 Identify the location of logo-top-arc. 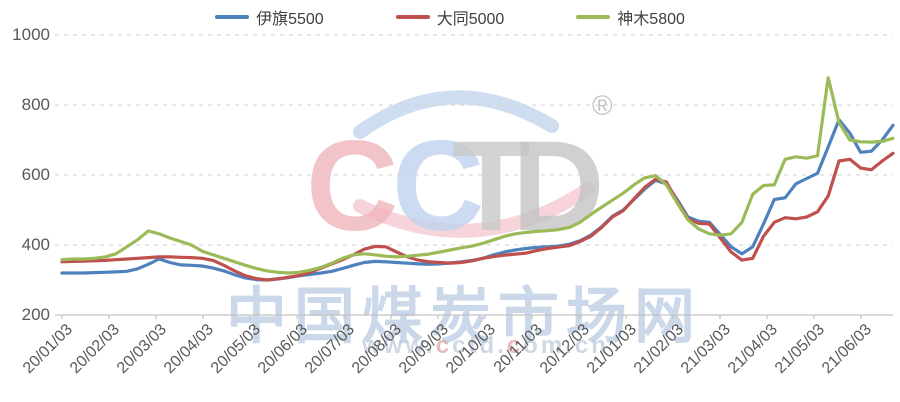
(456, 114).